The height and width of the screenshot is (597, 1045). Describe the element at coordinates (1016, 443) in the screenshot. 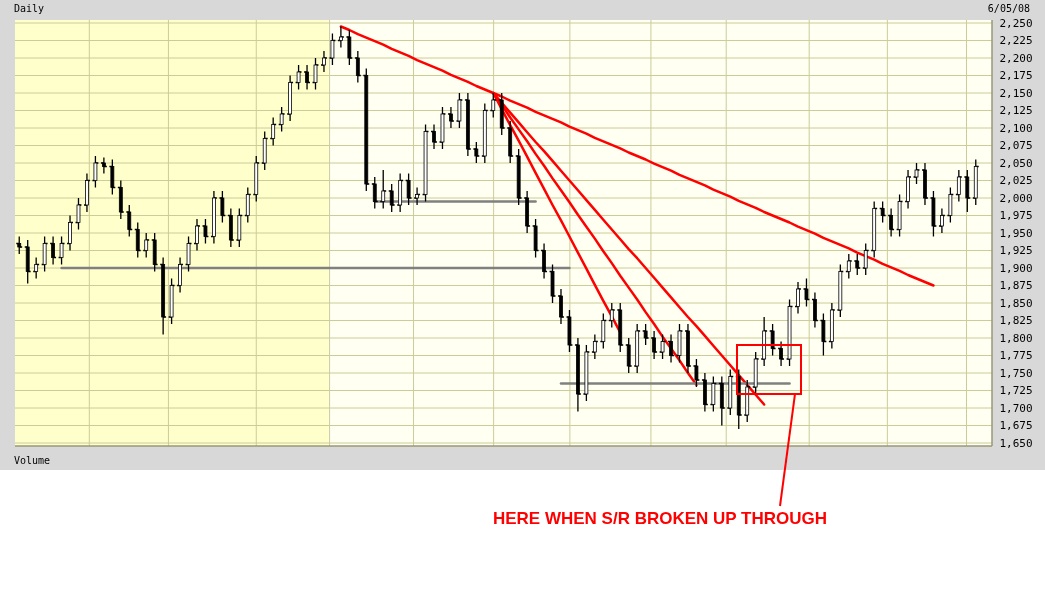

I see `y-tick-label: 1,650` at that location.